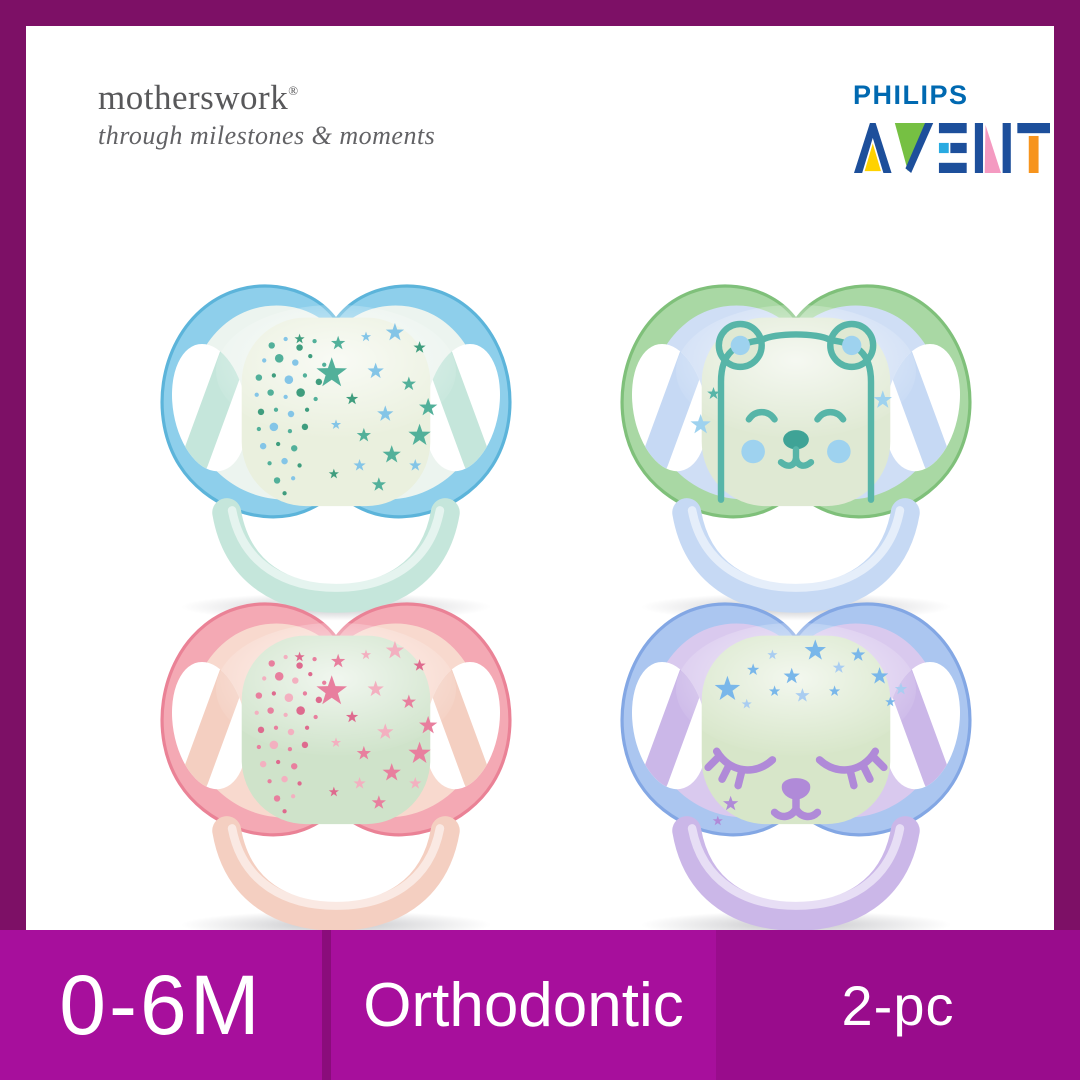  I want to click on pacifier-top-right, so click(796, 429).